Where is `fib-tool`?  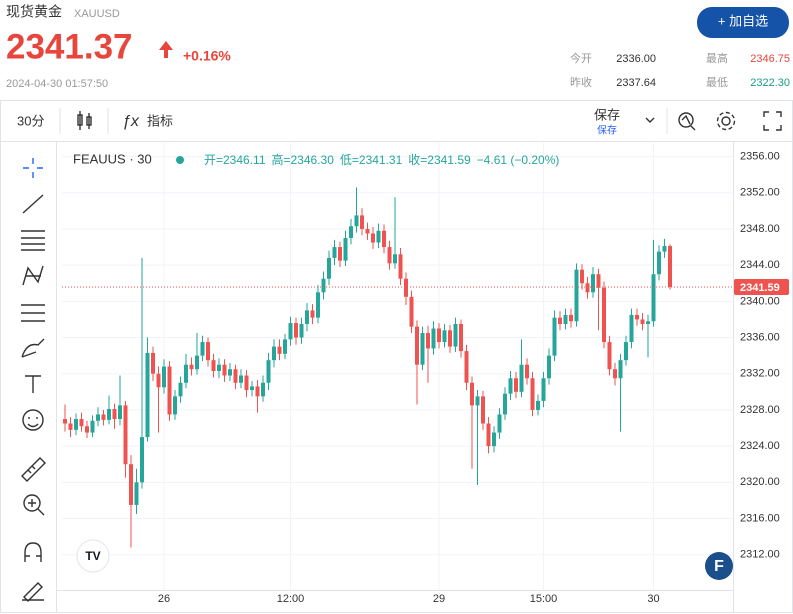
fib-tool is located at coordinates (33, 240).